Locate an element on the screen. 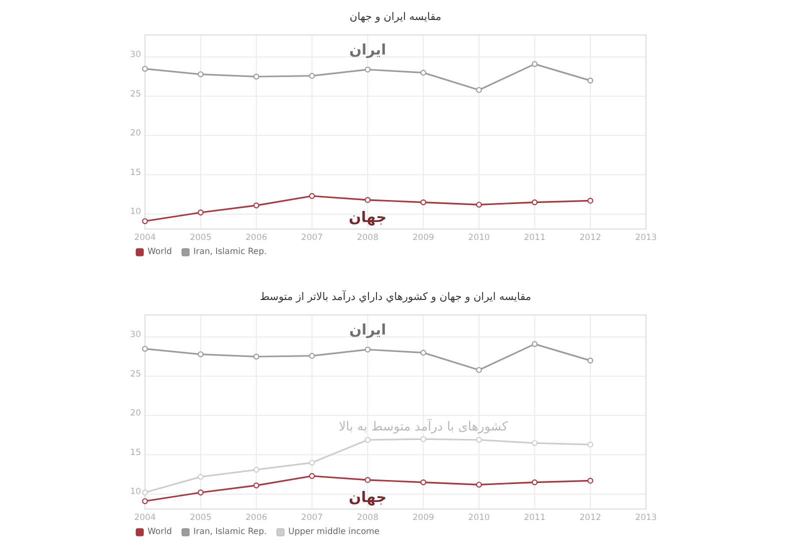 This screenshot has height=557, width=800. legend-item: Upper middle income is located at coordinates (328, 532).